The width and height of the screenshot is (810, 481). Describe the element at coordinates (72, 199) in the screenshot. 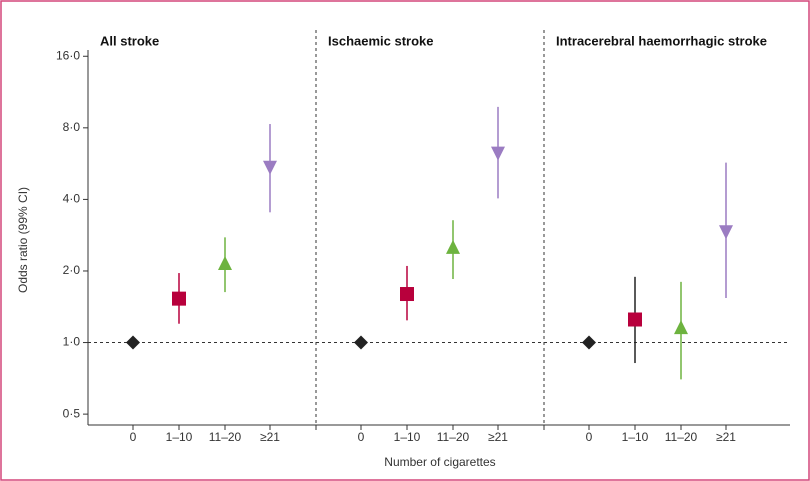

I see `y-tick-label: 4·0` at that location.